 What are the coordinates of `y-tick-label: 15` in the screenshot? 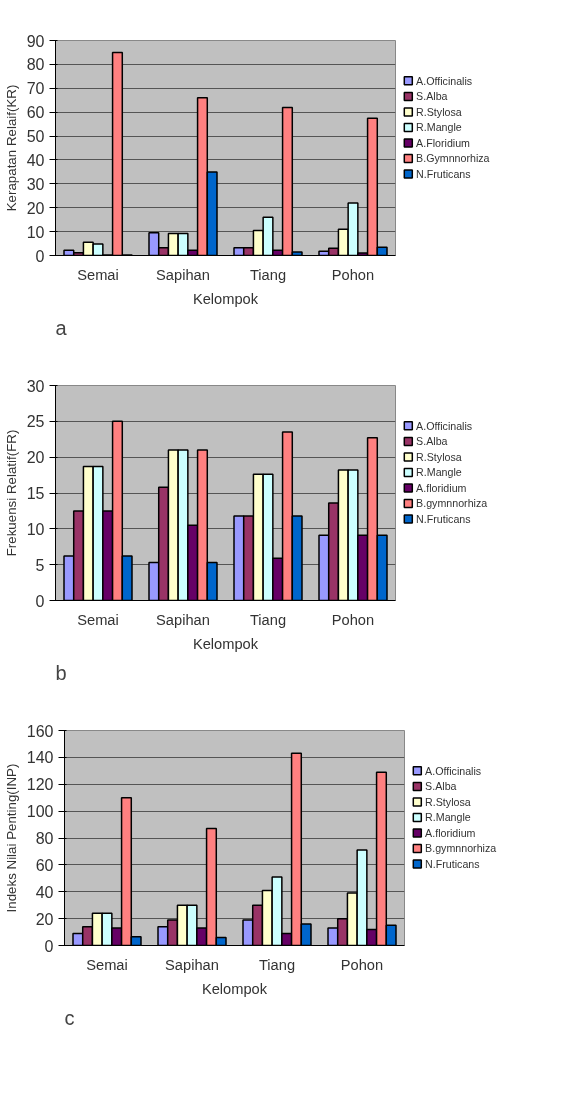 It's located at (35, 493).